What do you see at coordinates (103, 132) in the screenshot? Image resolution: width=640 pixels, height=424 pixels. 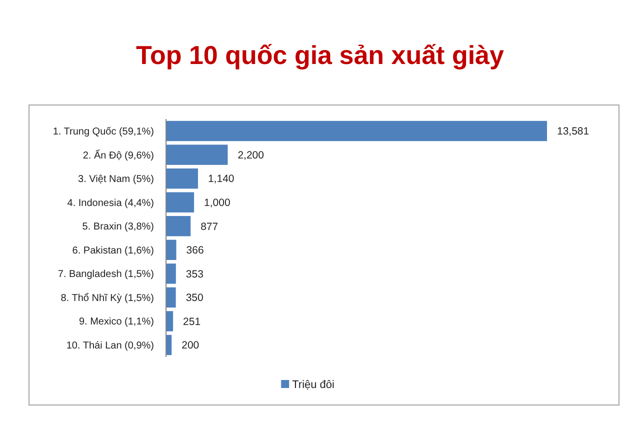 I see `y-tick-label: 1. Trung Quốc (59,1%)` at bounding box center [103, 132].